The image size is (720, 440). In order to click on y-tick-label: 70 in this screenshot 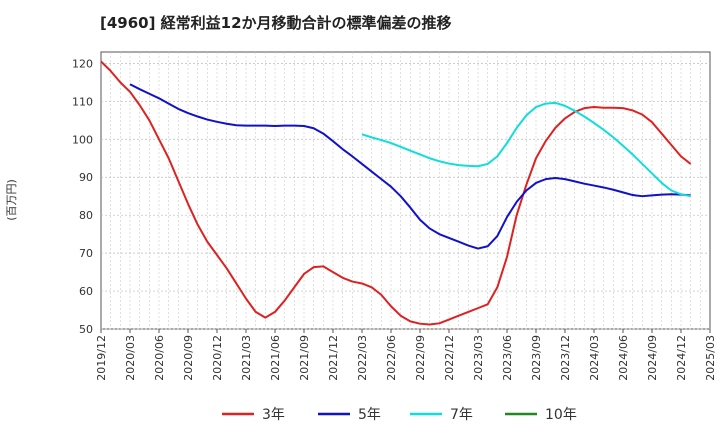, I will do `click(86, 253)`.